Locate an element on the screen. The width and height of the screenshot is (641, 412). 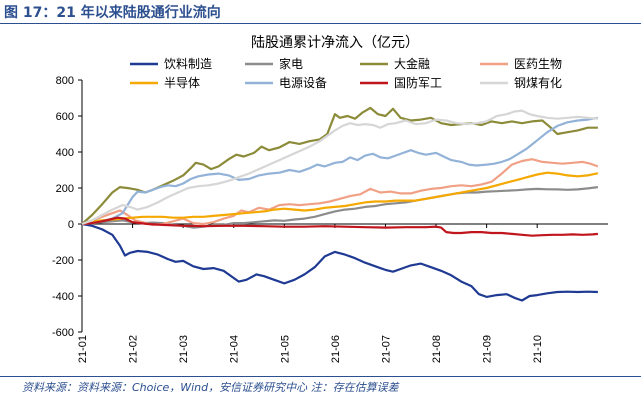
x-tick-label: 21-08 is located at coordinates (437, 349).